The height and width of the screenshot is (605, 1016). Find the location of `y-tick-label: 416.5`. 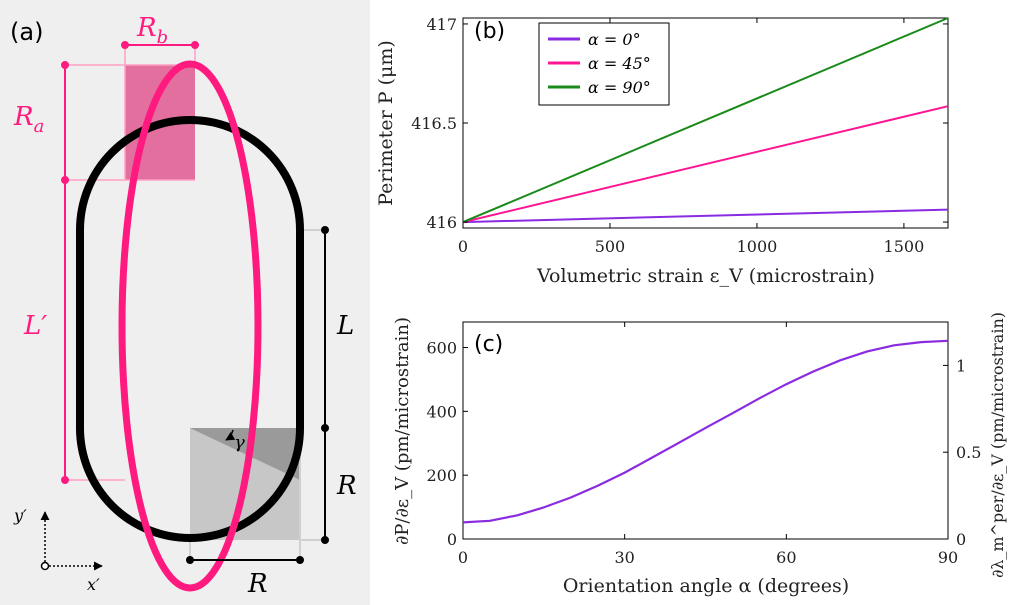

y-tick-label: 416.5 is located at coordinates (434, 123).